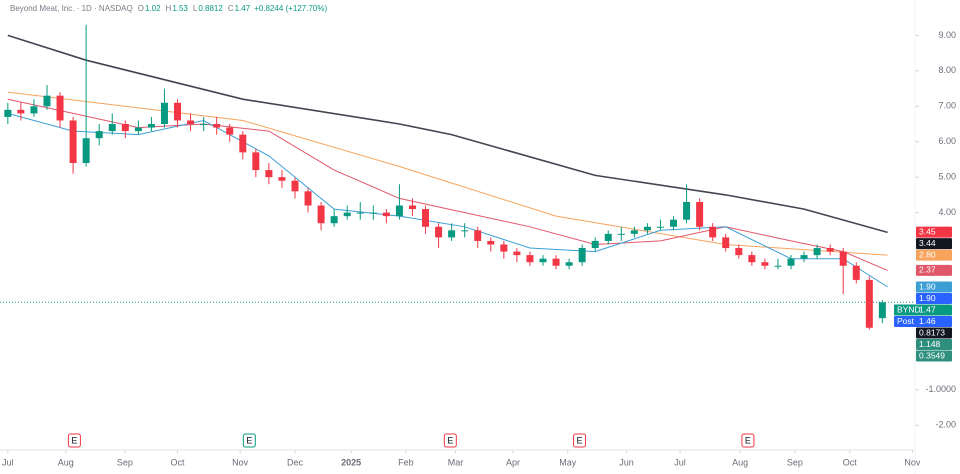  I want to click on x-tick-label: Jun, so click(626, 462).